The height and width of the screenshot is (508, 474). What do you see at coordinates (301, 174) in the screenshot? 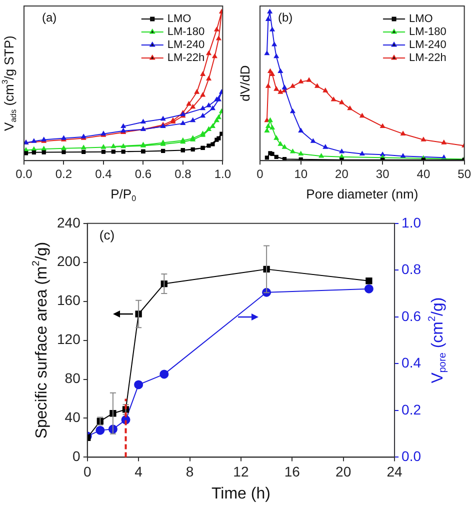
I see `x-tick-label: 10` at bounding box center [301, 174].